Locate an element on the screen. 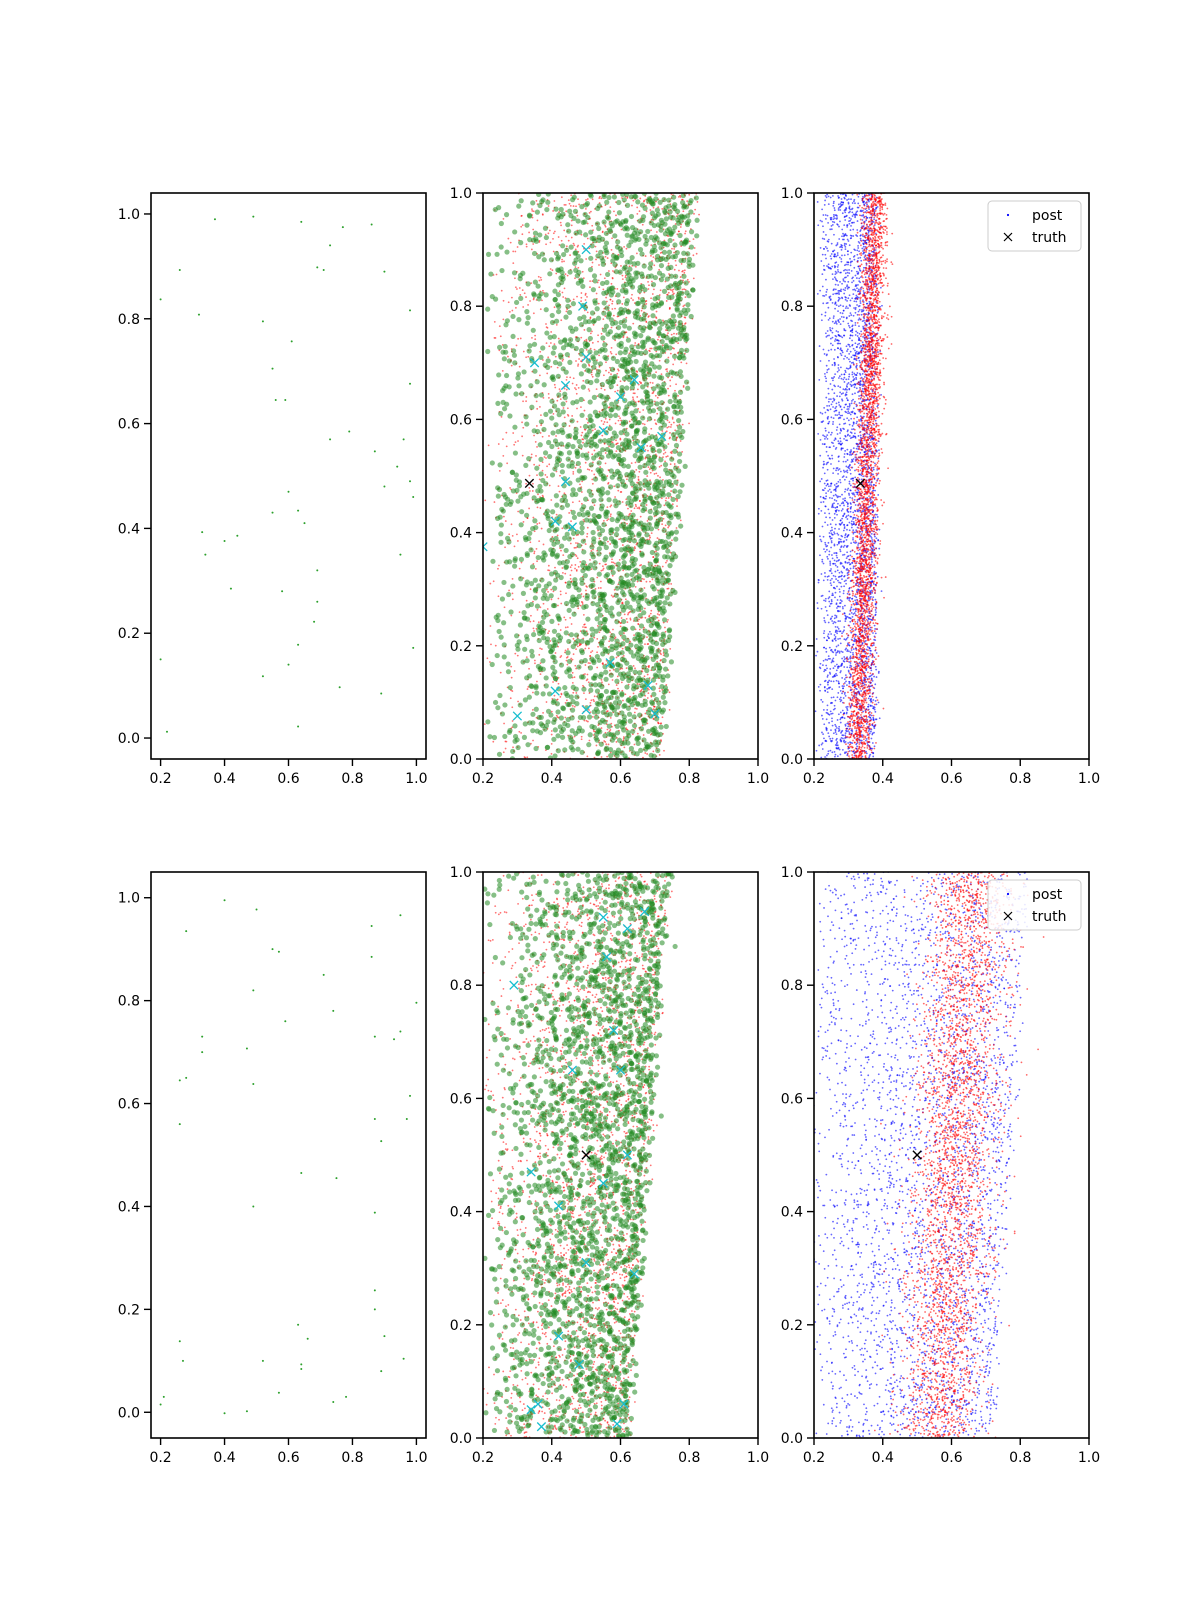  sample-x-marker is located at coordinates (485, 547).